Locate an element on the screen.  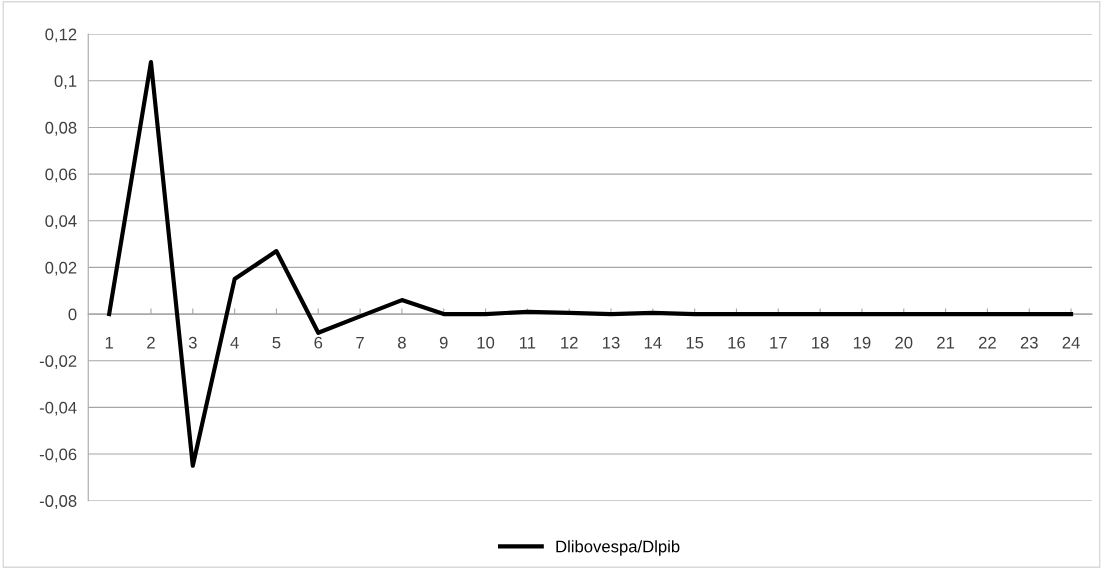
x-tick-label: 17 is located at coordinates (778, 342).